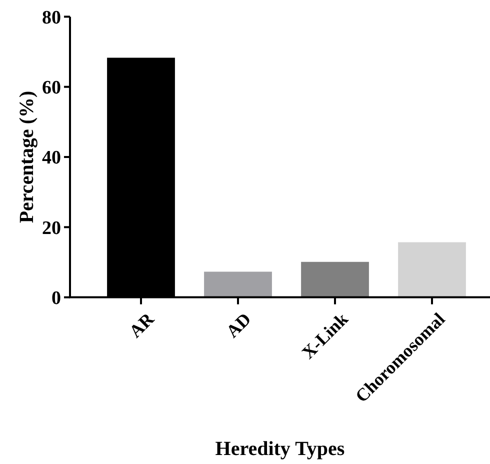 The width and height of the screenshot is (490, 464). Describe the element at coordinates (56, 298) in the screenshot. I see `y-tick-label: 0` at that location.